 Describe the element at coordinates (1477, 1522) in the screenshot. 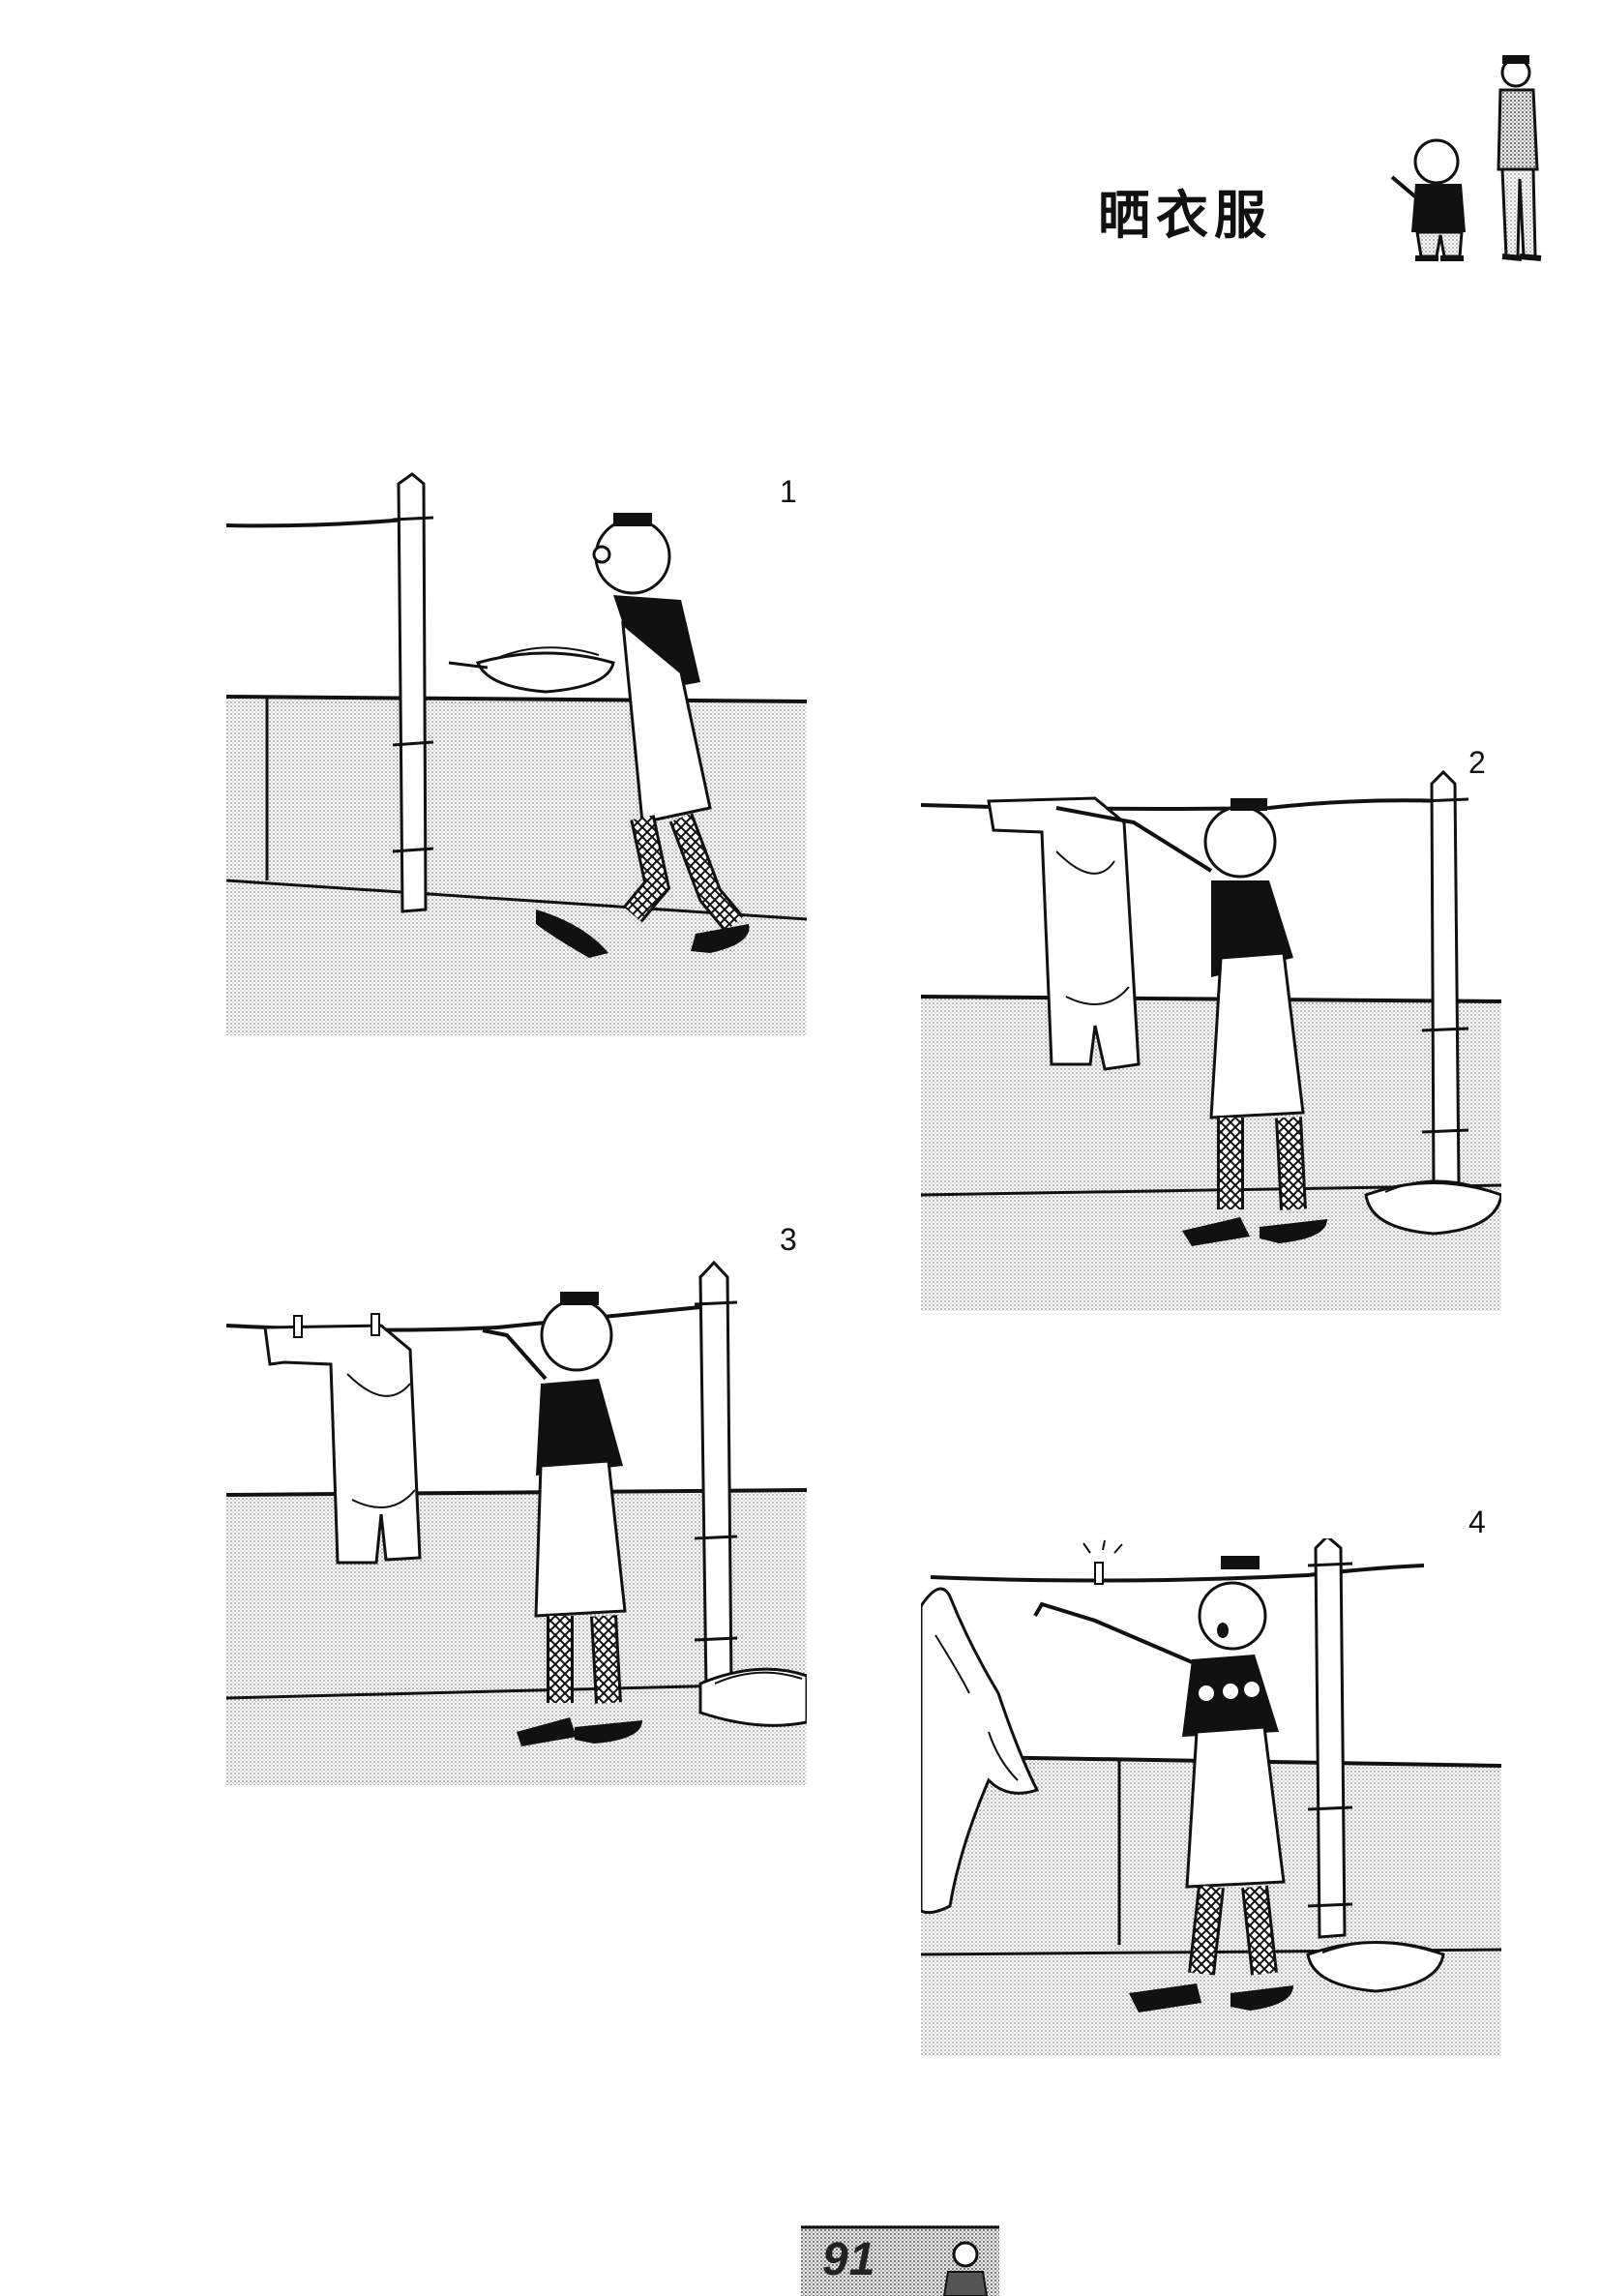

I see `panel-4-number: 4` at that location.